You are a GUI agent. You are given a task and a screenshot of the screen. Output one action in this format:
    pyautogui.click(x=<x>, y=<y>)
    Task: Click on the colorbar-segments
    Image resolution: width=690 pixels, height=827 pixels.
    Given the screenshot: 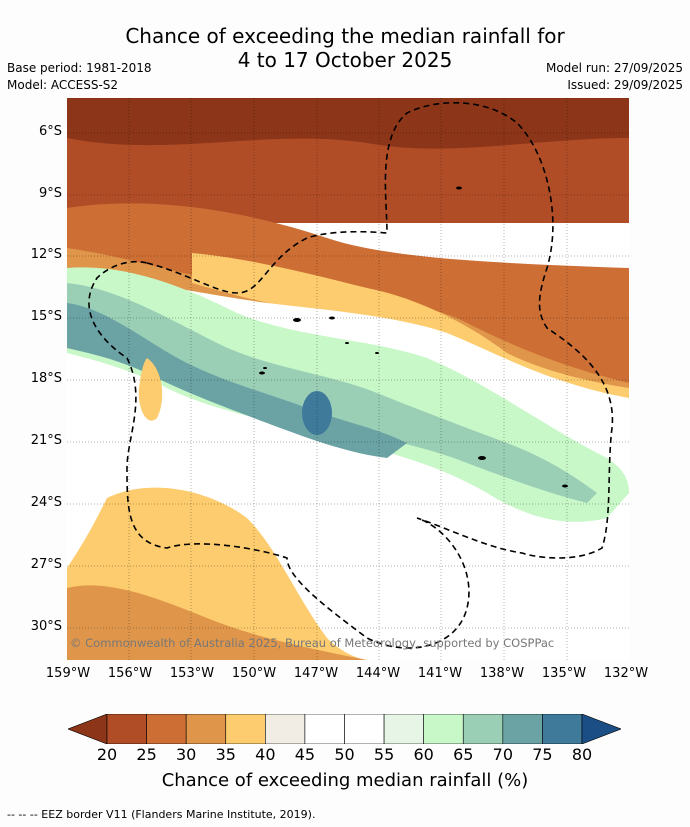 What is the action you would take?
    pyautogui.click(x=344, y=729)
    